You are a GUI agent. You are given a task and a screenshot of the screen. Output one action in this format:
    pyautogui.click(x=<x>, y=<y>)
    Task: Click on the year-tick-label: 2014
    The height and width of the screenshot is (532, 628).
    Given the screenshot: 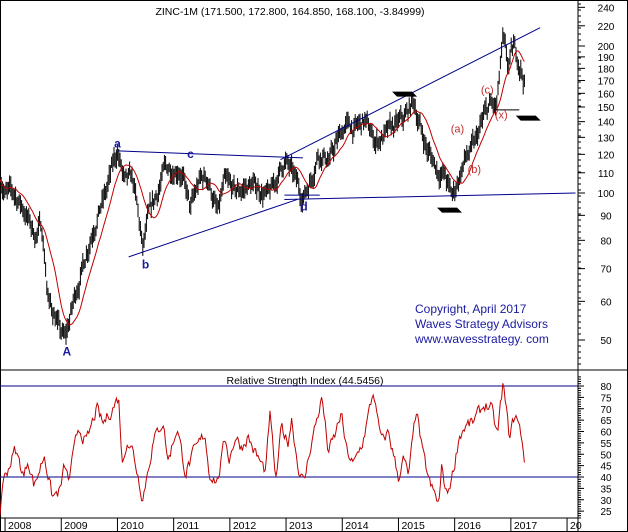 What is the action you would take?
    pyautogui.click(x=357, y=526)
    